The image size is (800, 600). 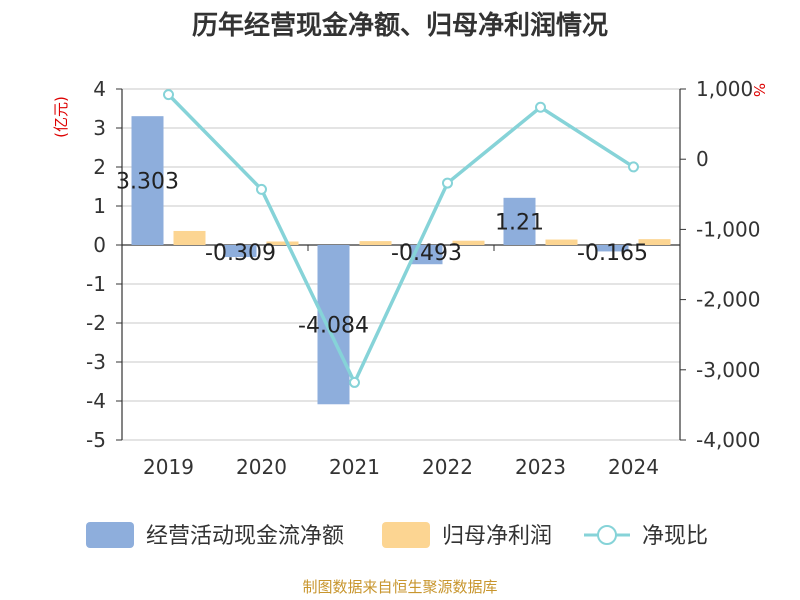 What do you see at coordinates (633, 467) in the screenshot?
I see `x-tick-label: 2024` at bounding box center [633, 467].